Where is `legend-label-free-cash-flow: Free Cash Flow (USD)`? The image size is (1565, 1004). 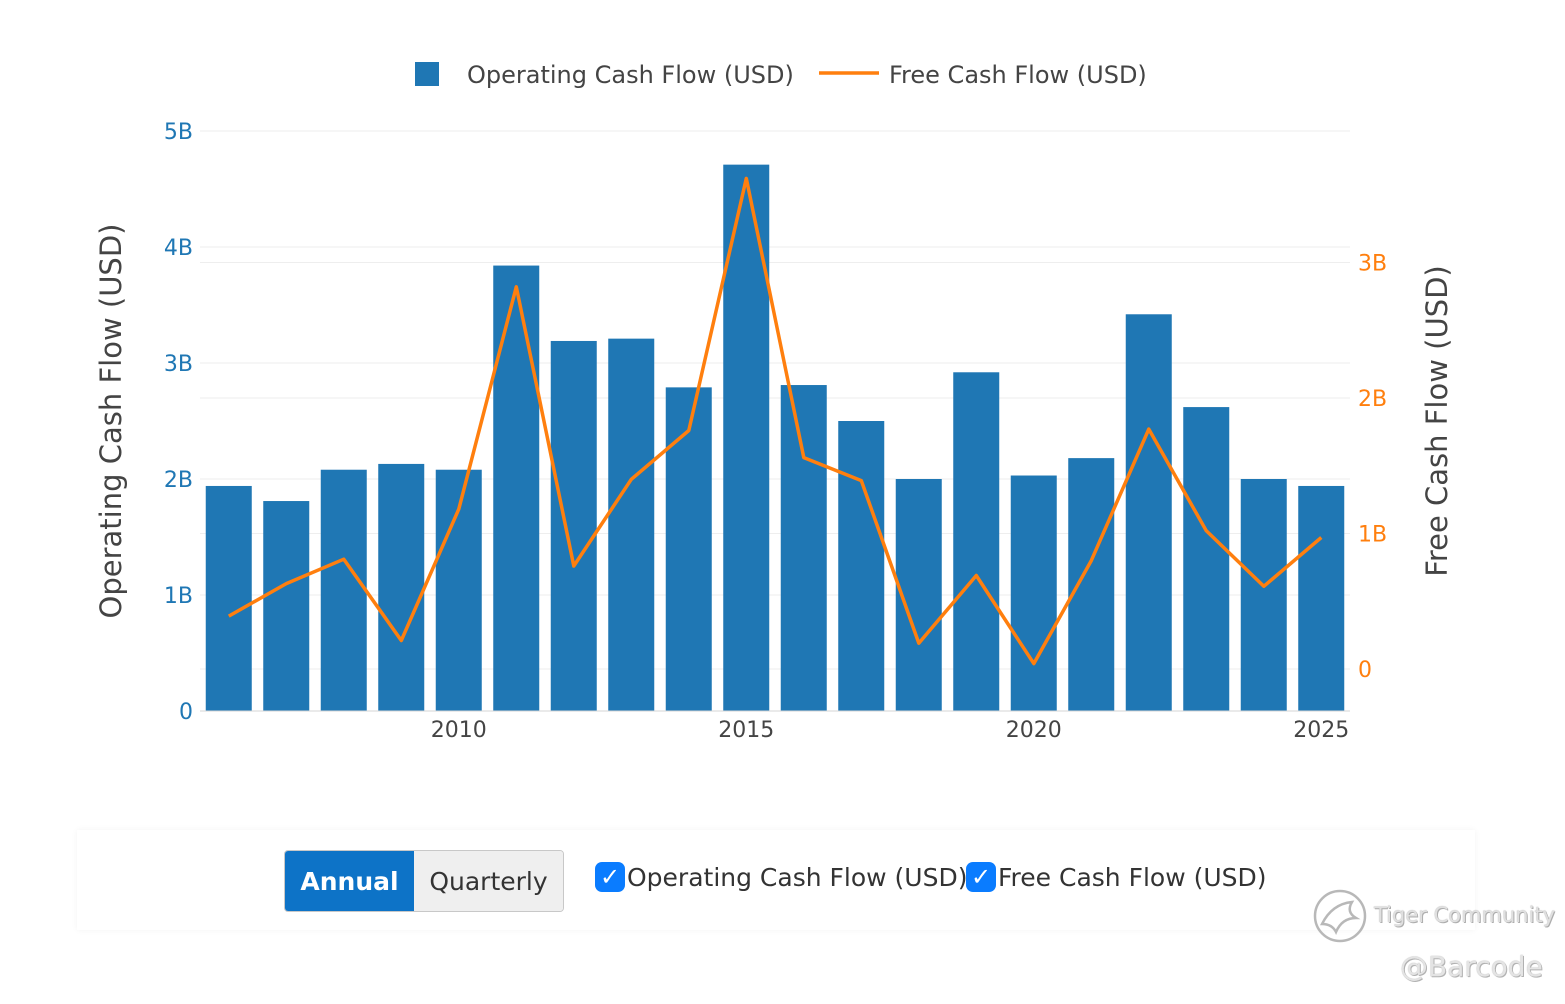 legend-label-free-cash-flow: Free Cash Flow (USD) is located at coordinates (1018, 75).